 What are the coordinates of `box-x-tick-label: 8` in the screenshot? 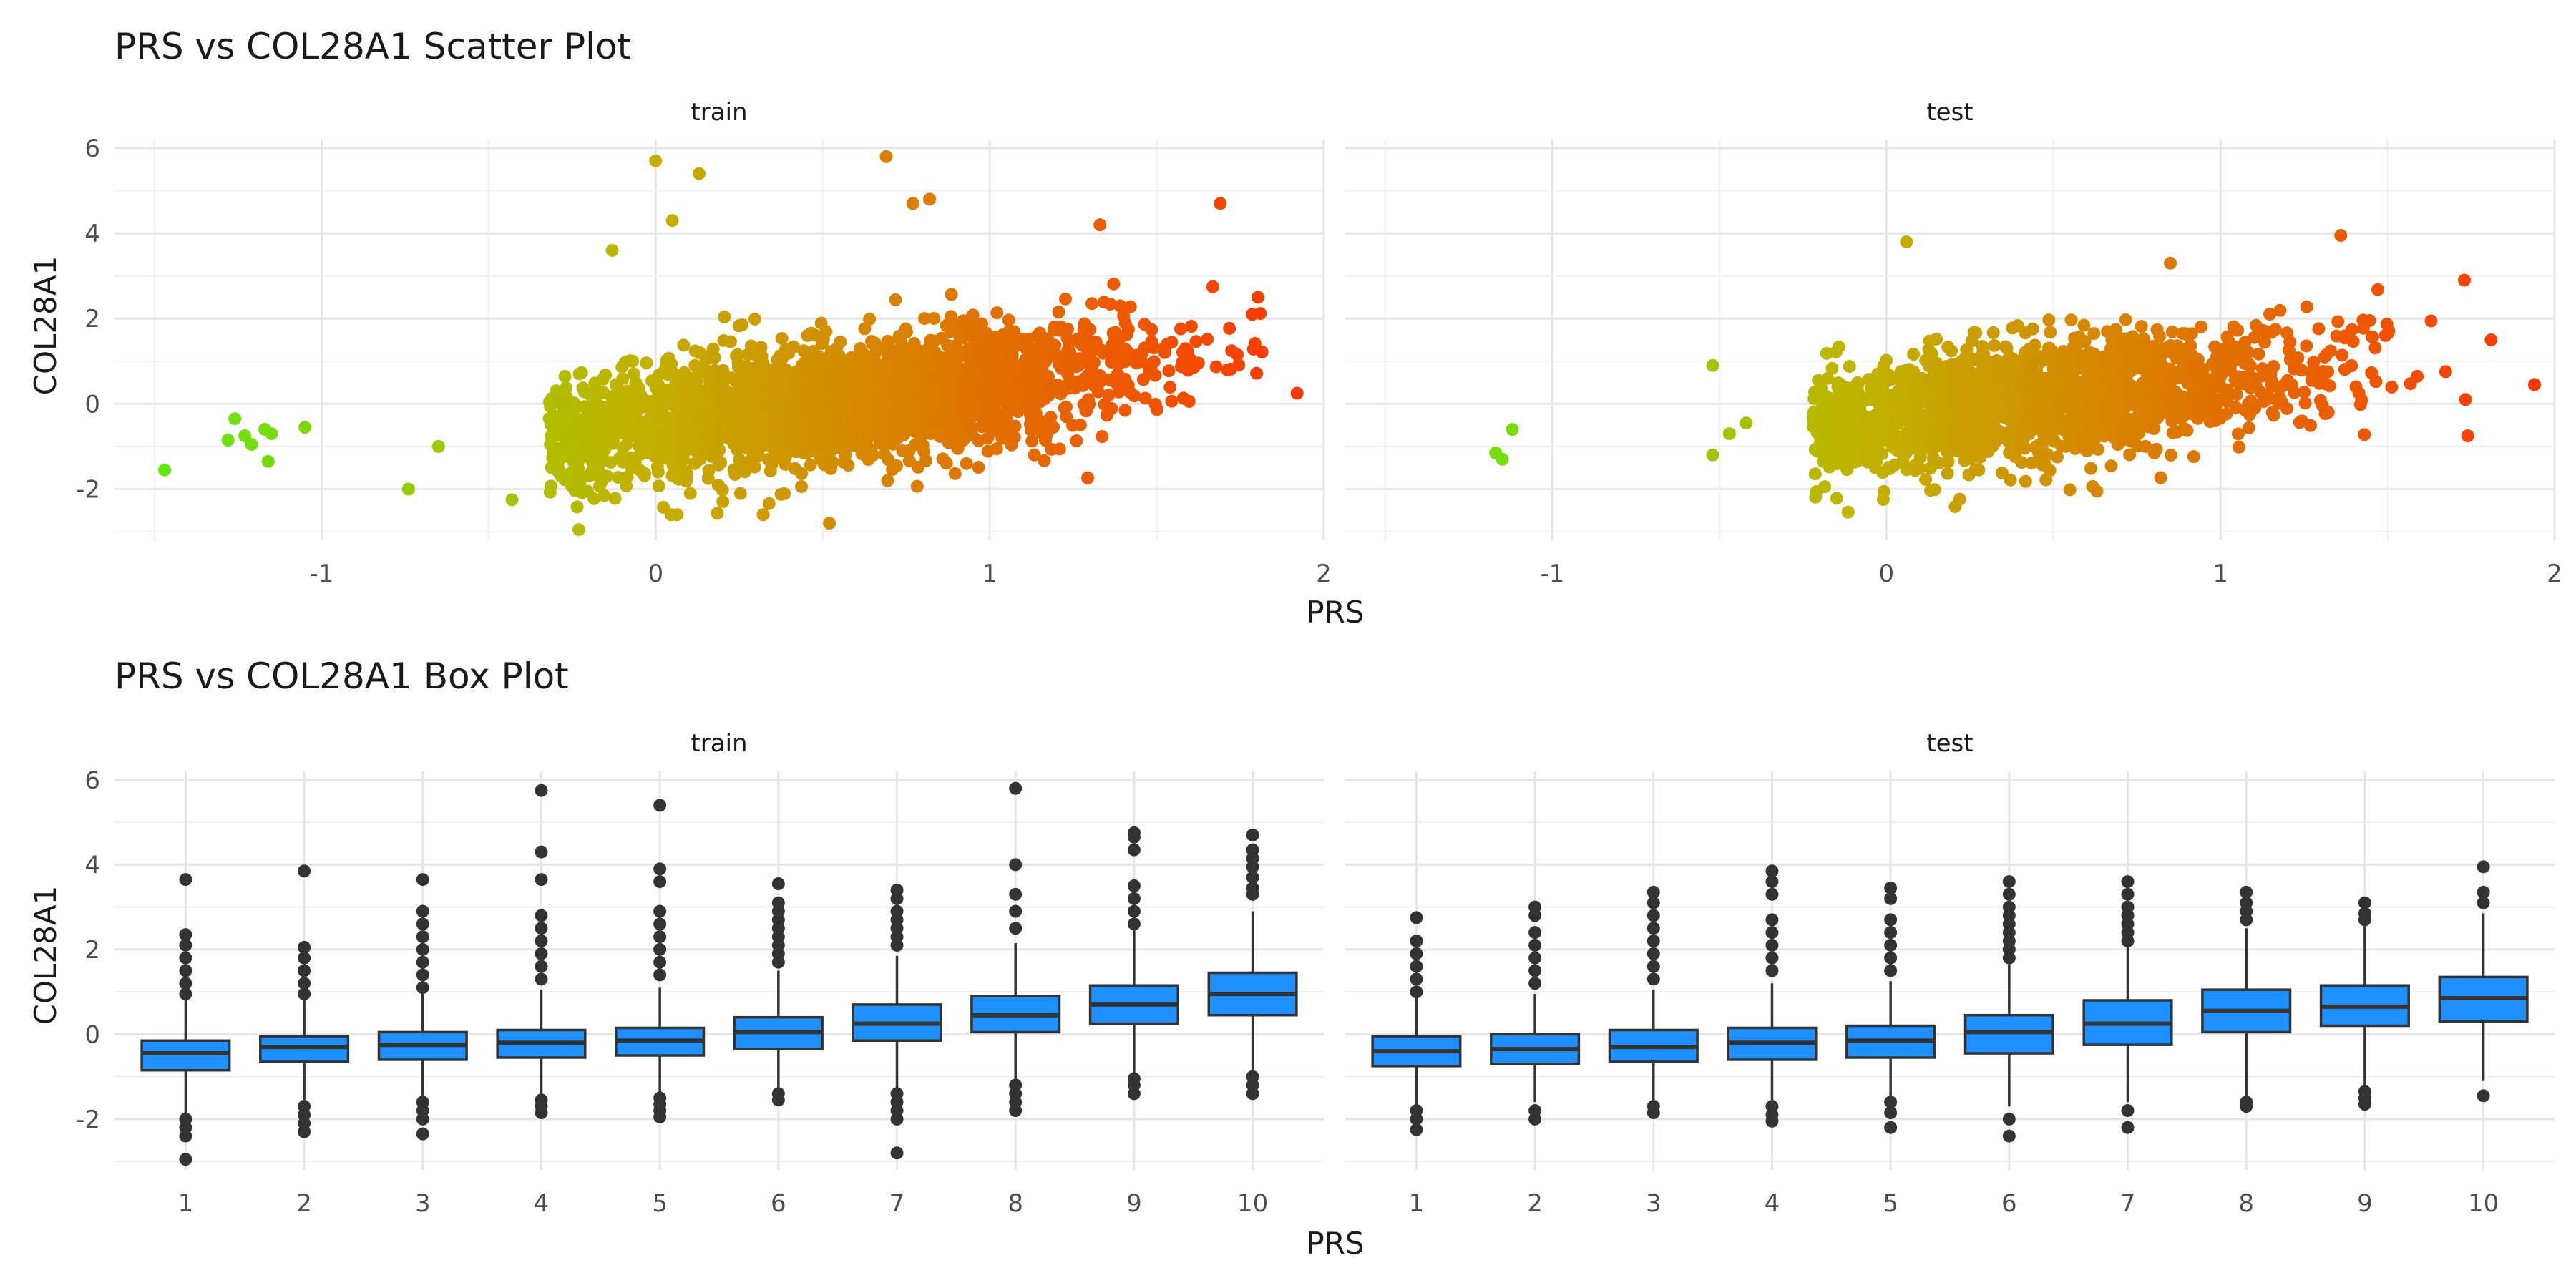 It's located at (1015, 1203).